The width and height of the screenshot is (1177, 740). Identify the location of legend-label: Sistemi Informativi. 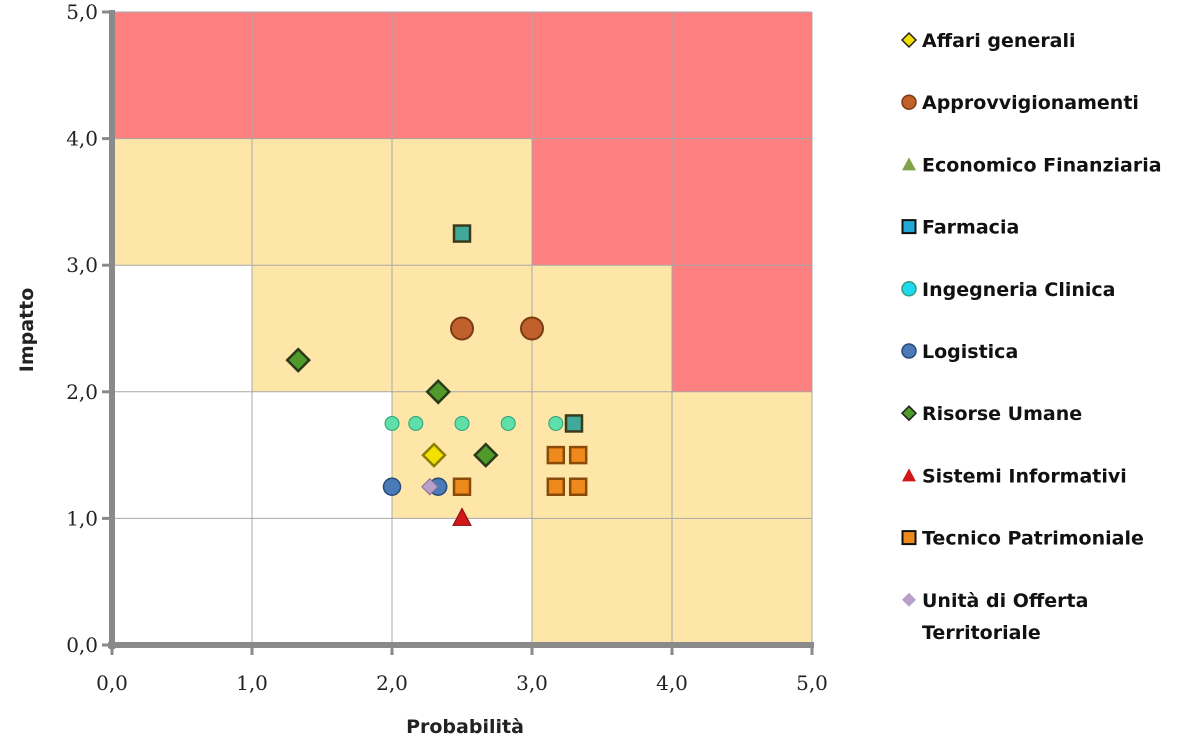
(1024, 476).